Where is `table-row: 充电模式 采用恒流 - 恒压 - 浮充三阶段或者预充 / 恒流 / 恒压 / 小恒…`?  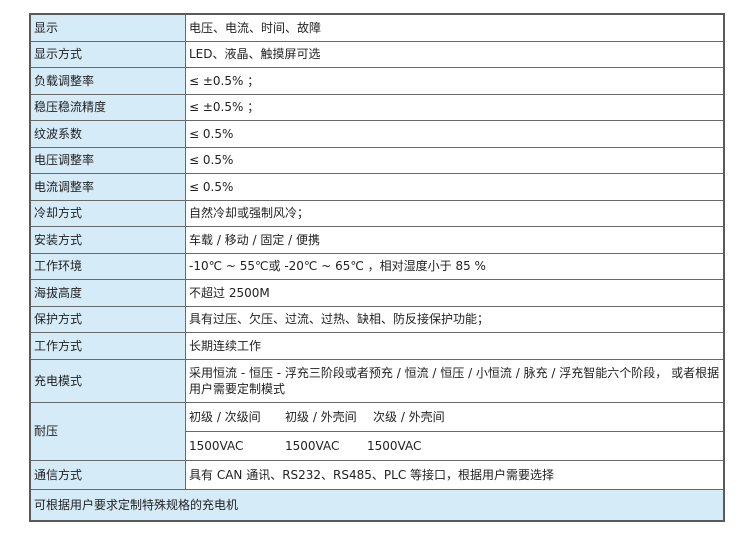
table-row: 充电模式 采用恒流 - 恒压 - 浮充三阶段或者预充 / 恒流 / 恒压 / 小恒… is located at coordinates (377, 380).